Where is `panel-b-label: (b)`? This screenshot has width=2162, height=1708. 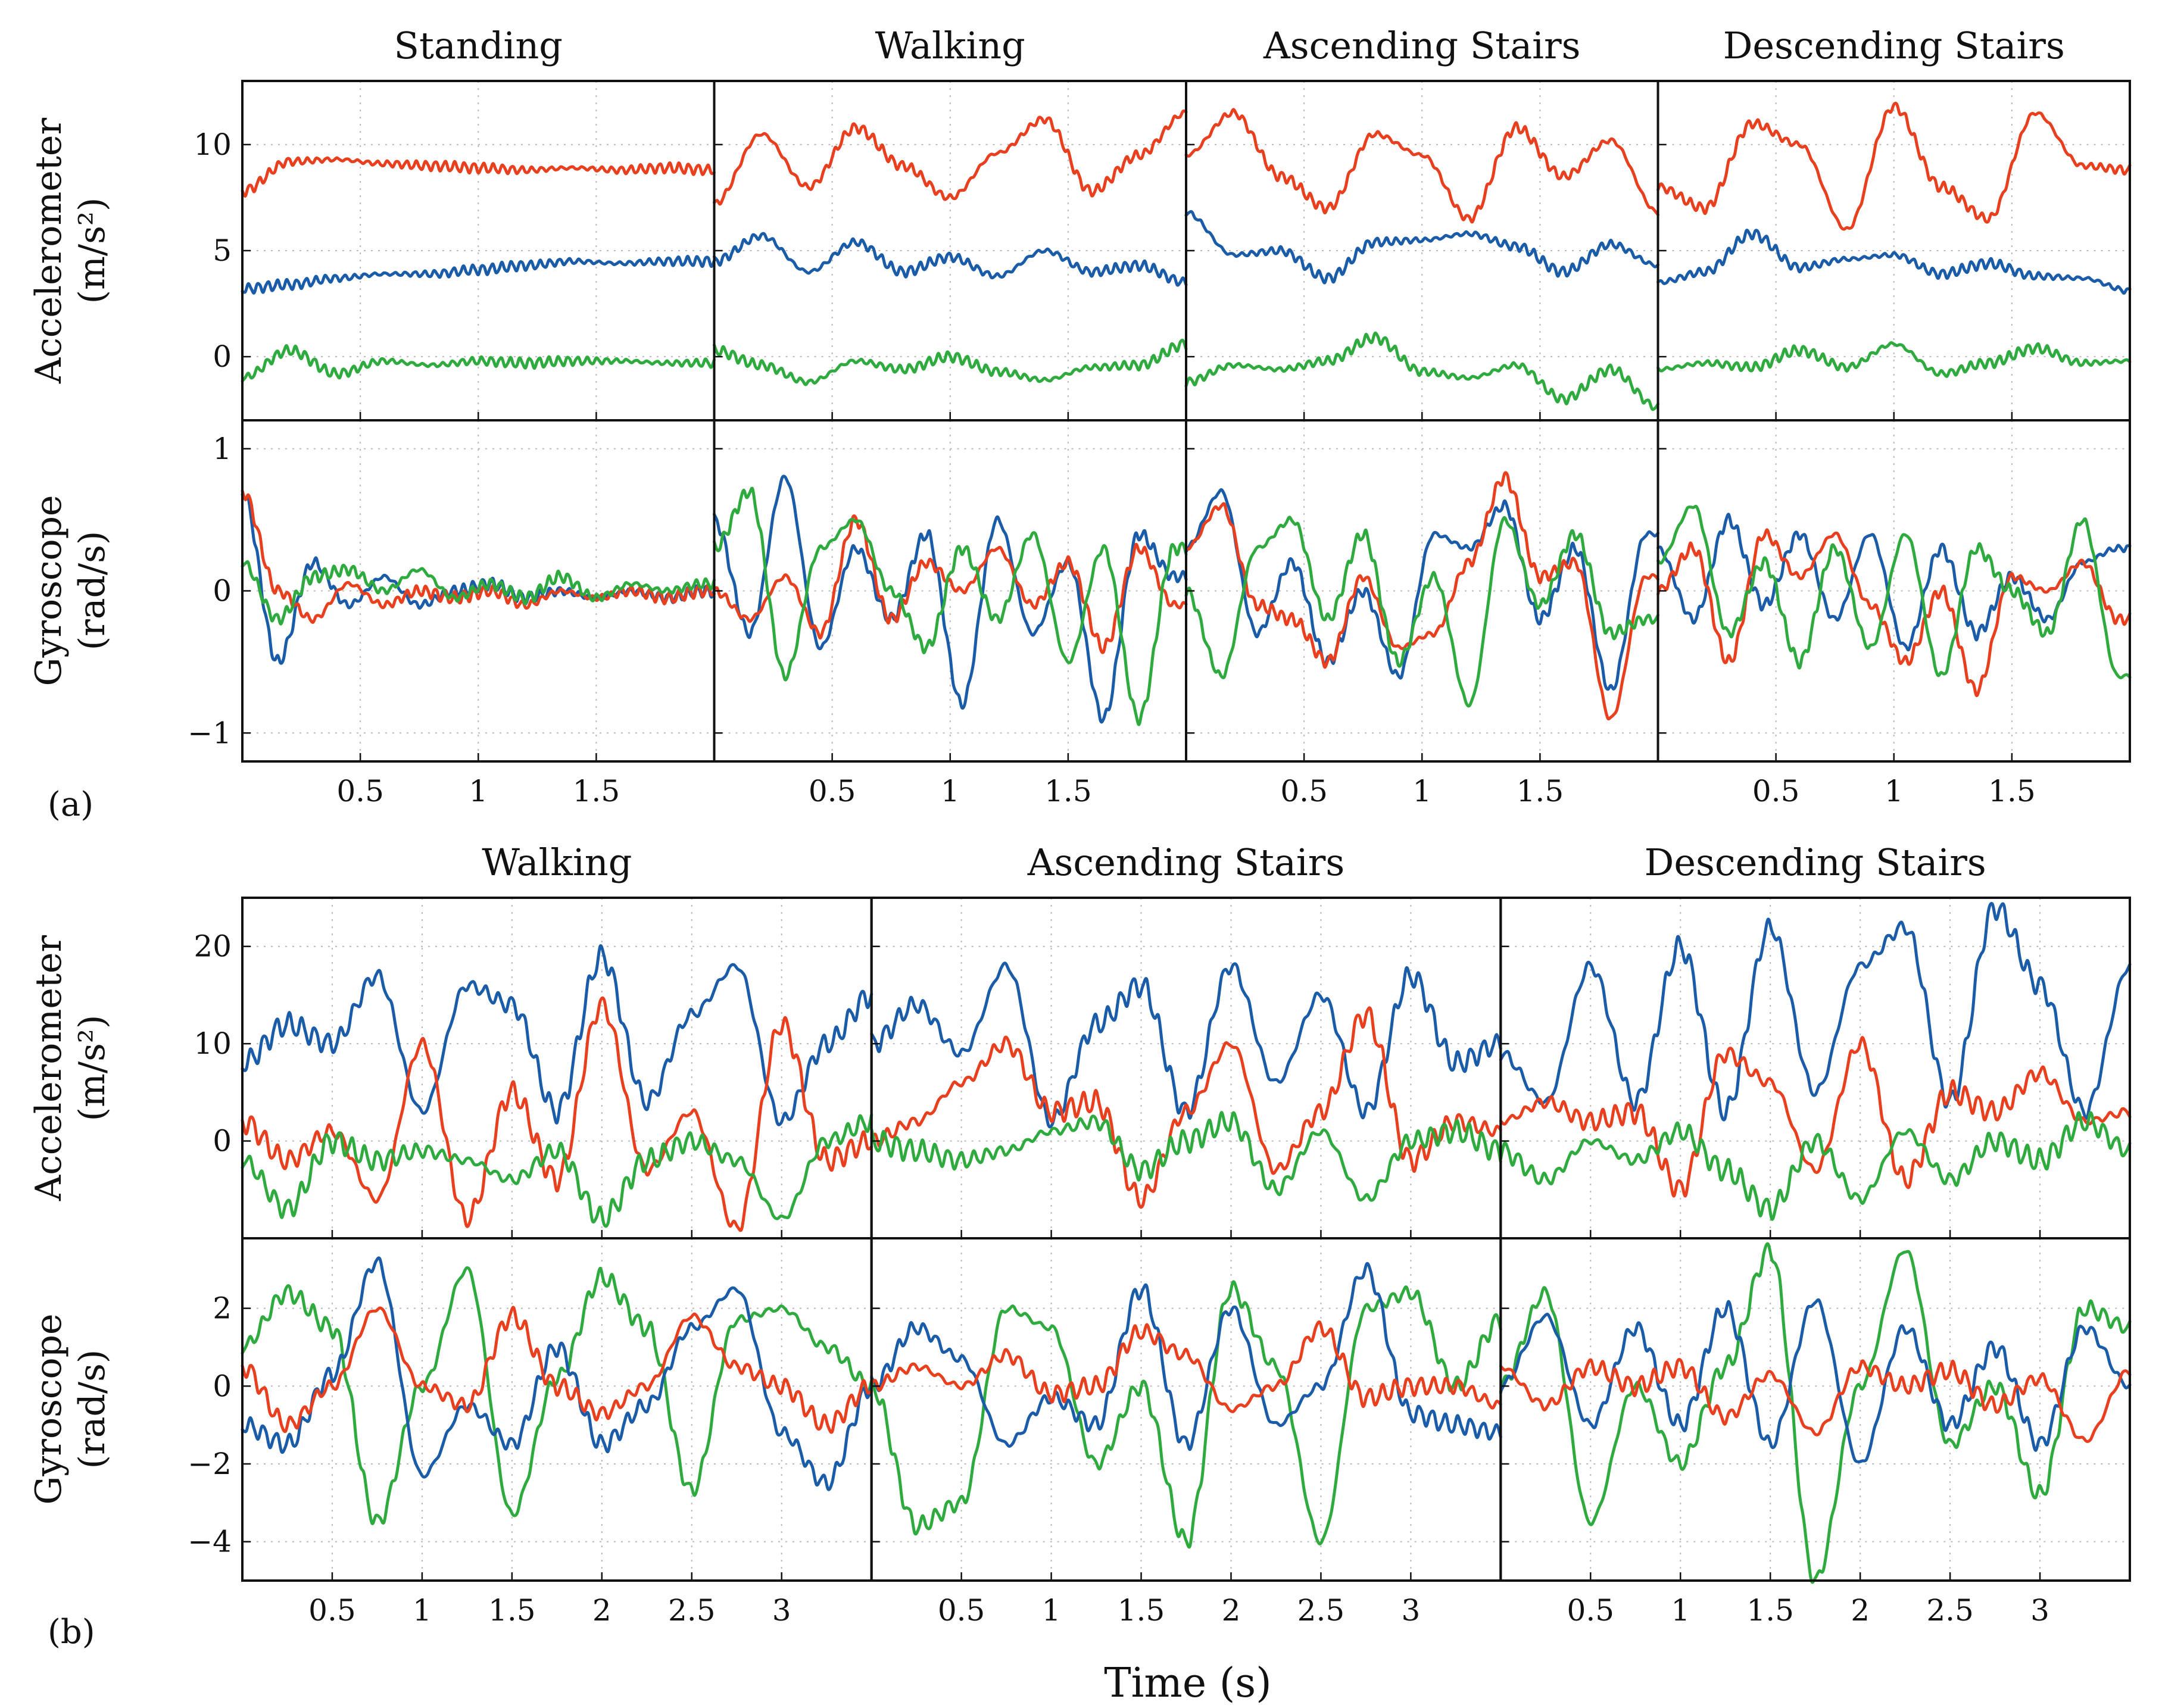 panel-b-label: (b) is located at coordinates (71, 1632).